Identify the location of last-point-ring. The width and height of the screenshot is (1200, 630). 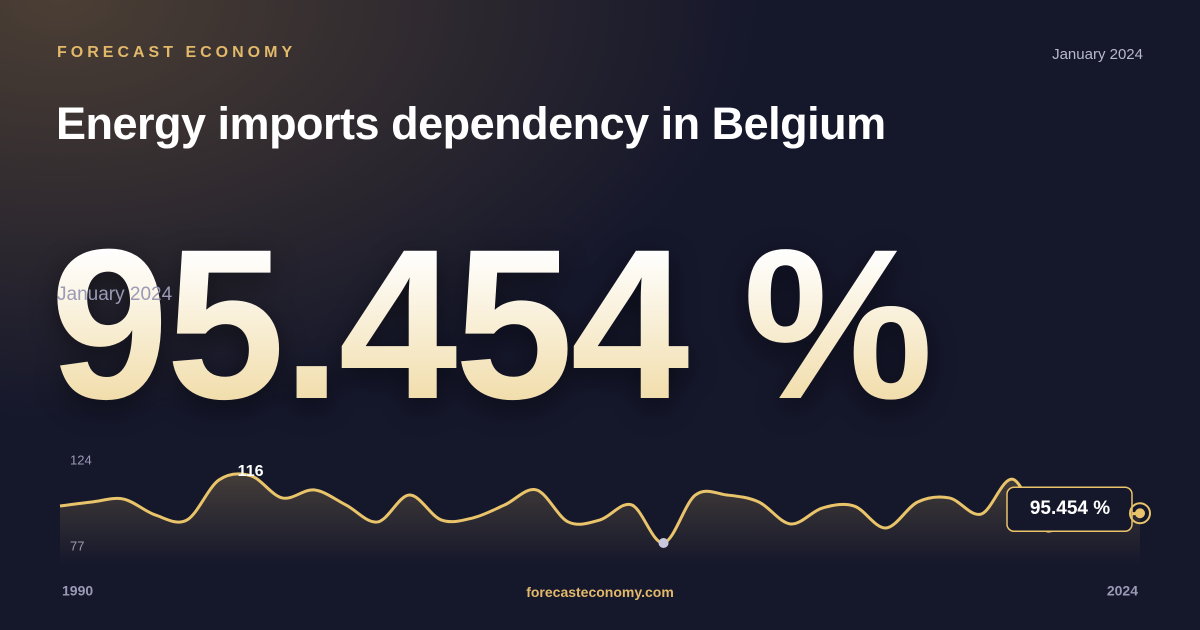
(1140, 513).